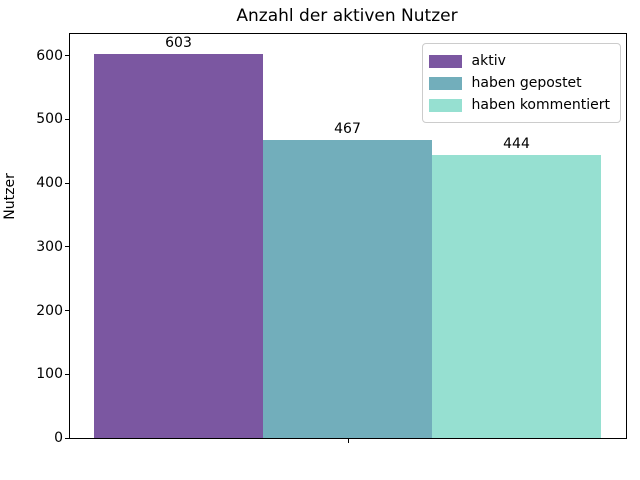  Describe the element at coordinates (488, 61) in the screenshot. I see `legend-label: aktiv` at that location.